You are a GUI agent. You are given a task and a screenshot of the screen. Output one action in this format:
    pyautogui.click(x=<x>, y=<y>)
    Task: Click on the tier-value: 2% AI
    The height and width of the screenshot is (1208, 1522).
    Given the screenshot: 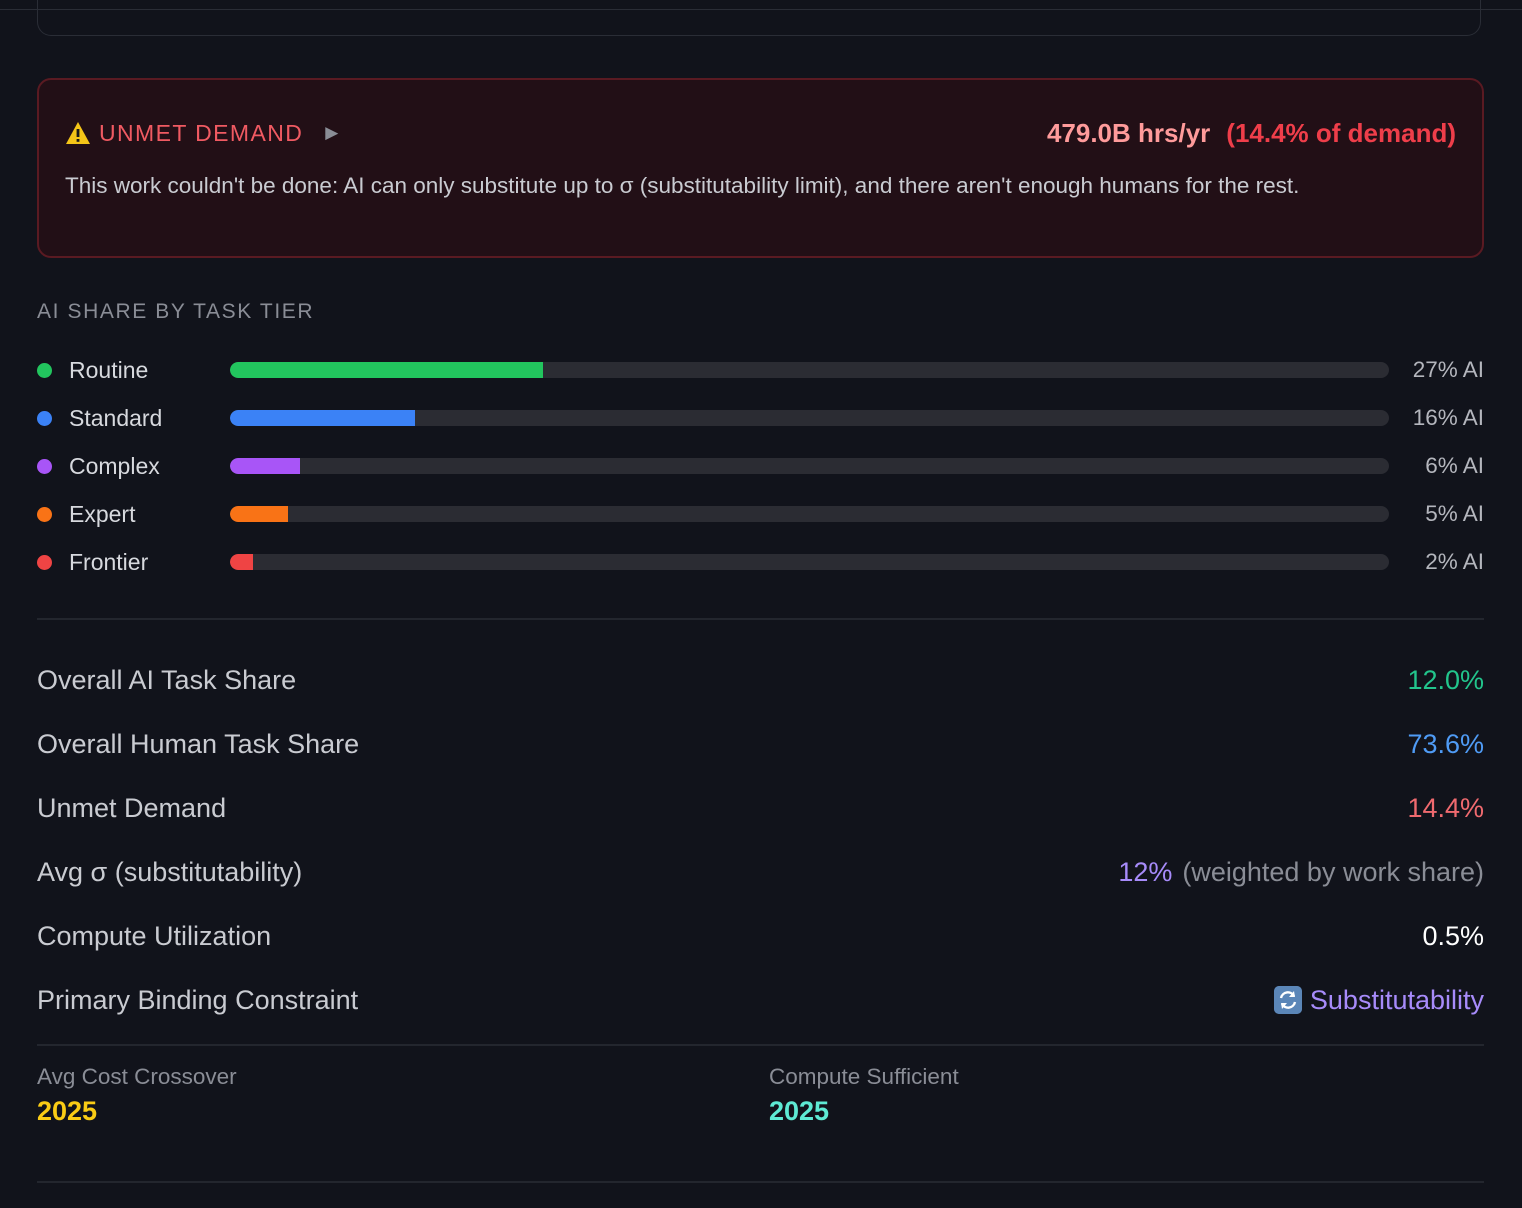 What is the action you would take?
    pyautogui.click(x=1454, y=561)
    